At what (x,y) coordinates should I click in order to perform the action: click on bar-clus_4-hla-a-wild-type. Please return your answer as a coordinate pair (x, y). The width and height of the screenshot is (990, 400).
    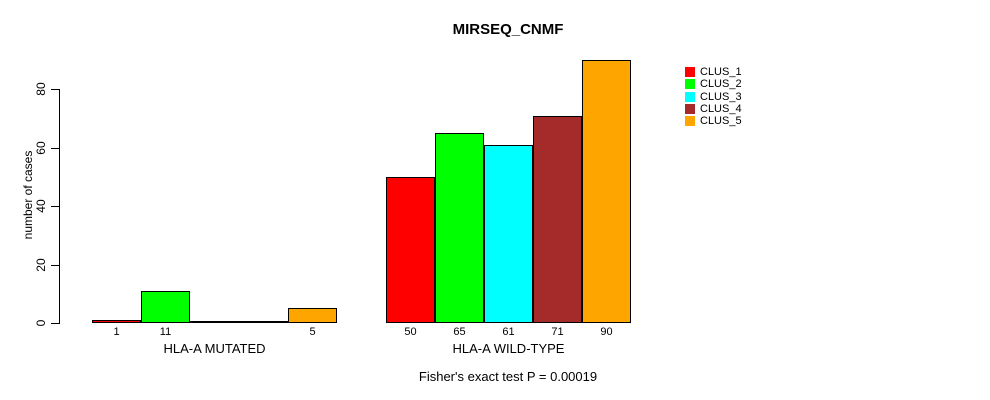
    Looking at the image, I should click on (557, 219).